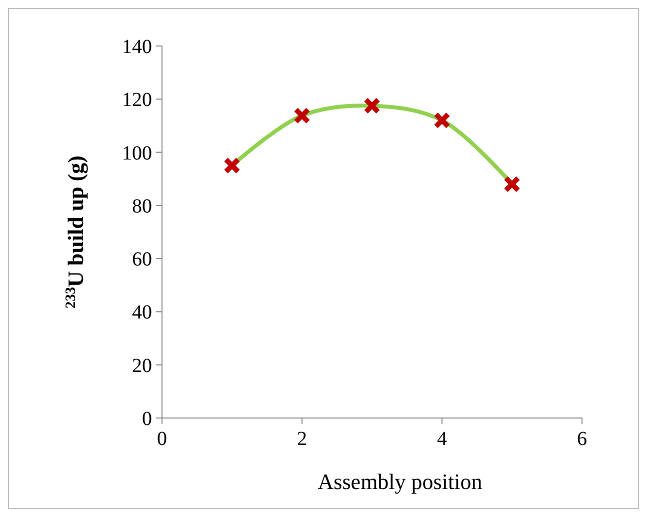 This screenshot has height=517, width=647. What do you see at coordinates (302, 439) in the screenshot?
I see `x-tick-label: 2` at bounding box center [302, 439].